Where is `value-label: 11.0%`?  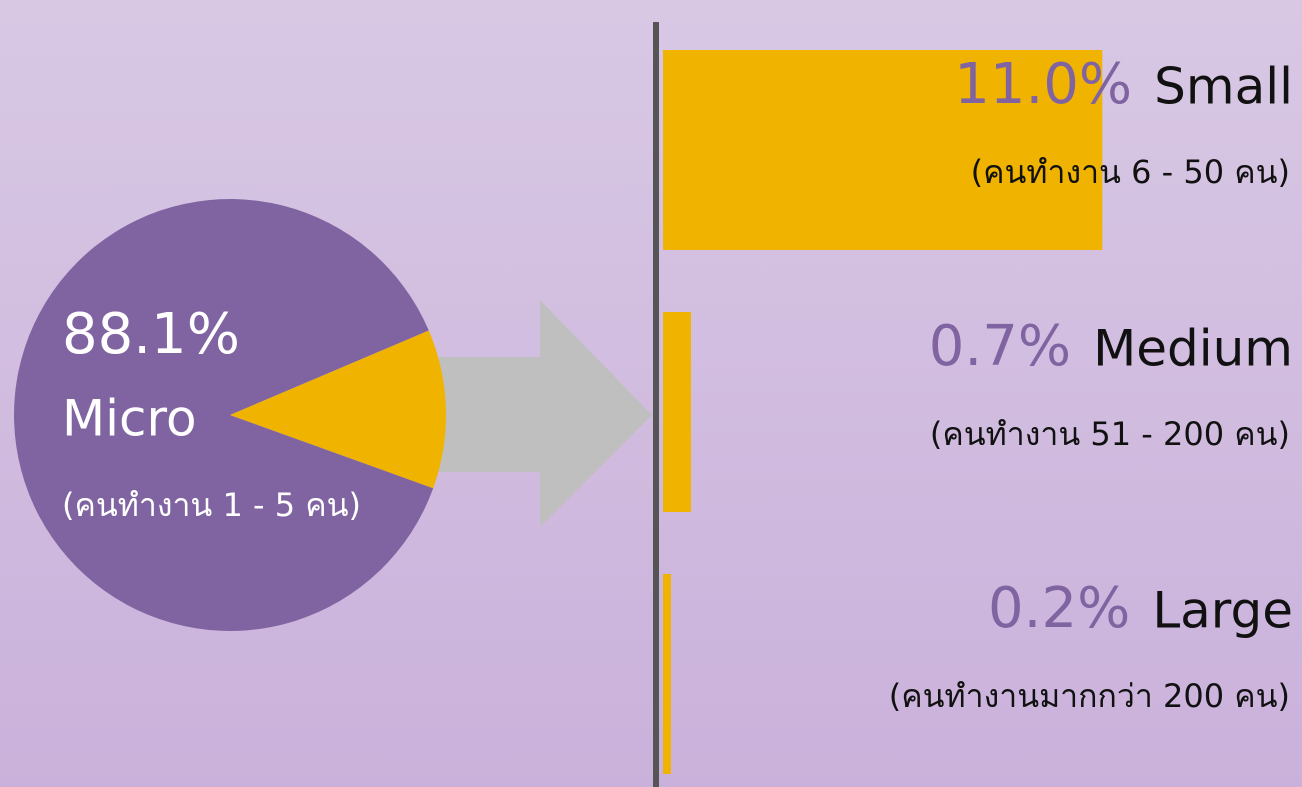 value-label: 11.0% is located at coordinates (1043, 84).